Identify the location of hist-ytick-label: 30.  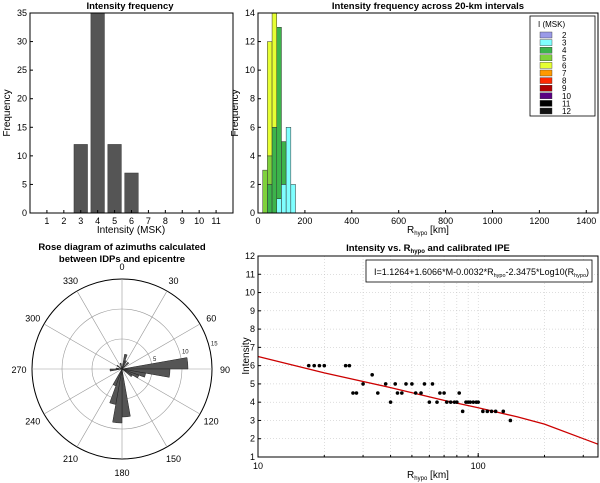
(22, 42).